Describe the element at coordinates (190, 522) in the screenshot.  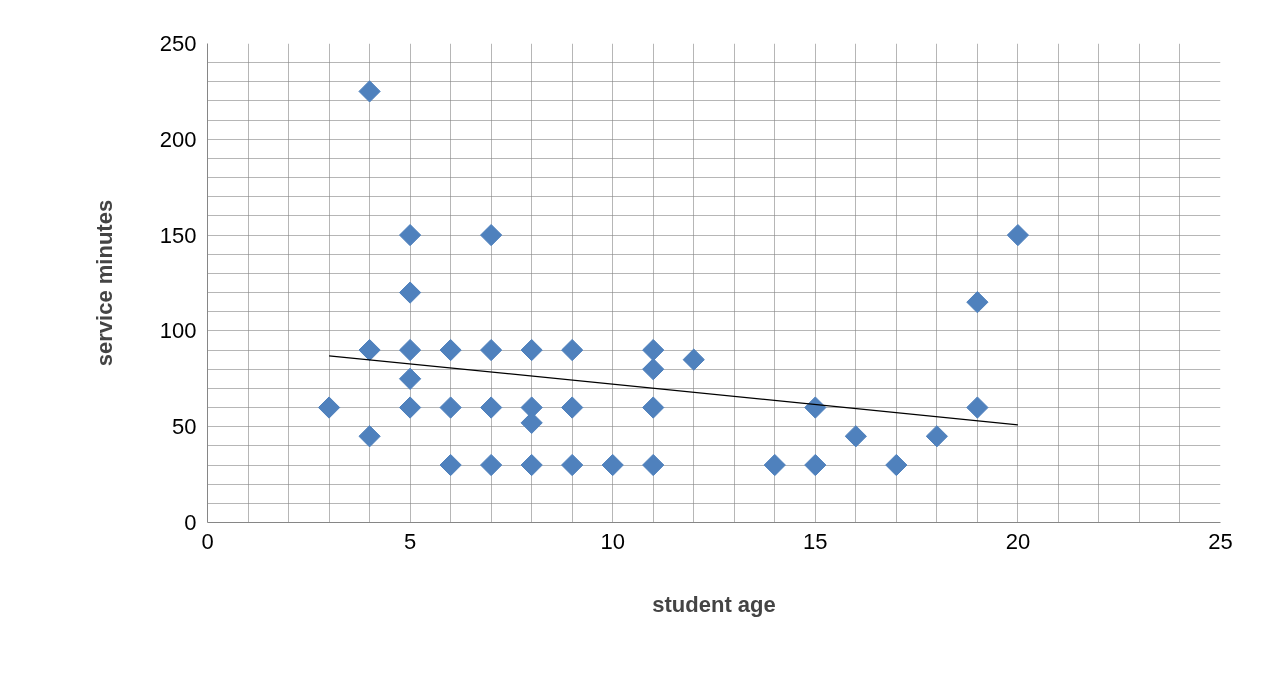
I see `y-tick-label: 0` at that location.